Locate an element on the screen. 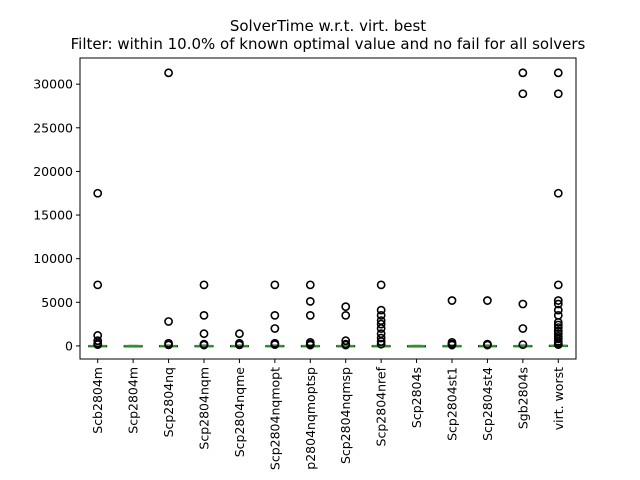  y-tick-label: 25000 is located at coordinates (53, 127).